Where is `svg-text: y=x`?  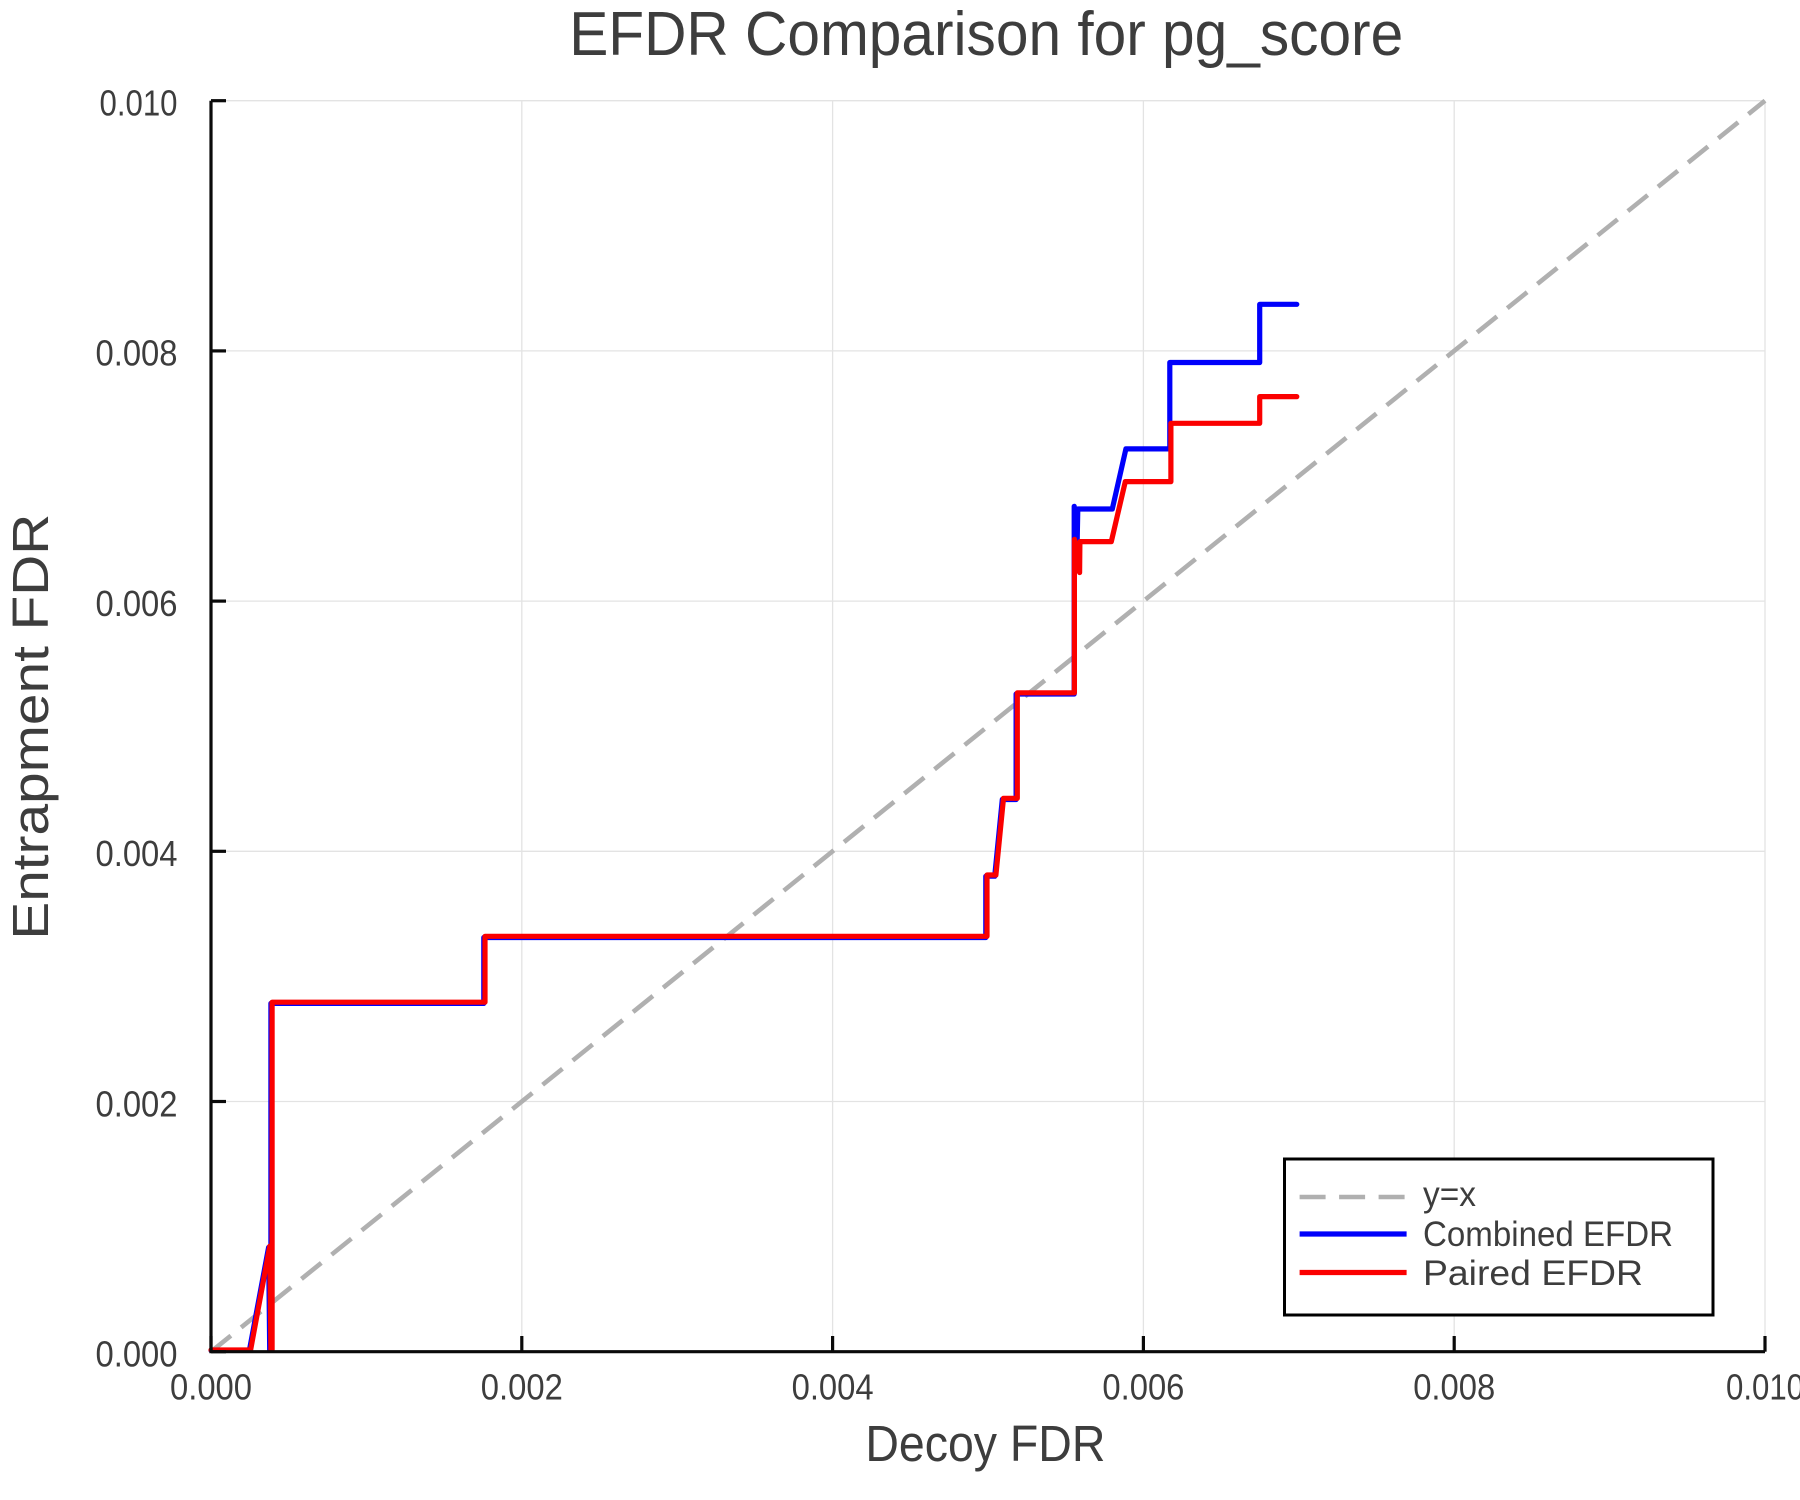
svg-text: y=x is located at coordinates (1449, 1194).